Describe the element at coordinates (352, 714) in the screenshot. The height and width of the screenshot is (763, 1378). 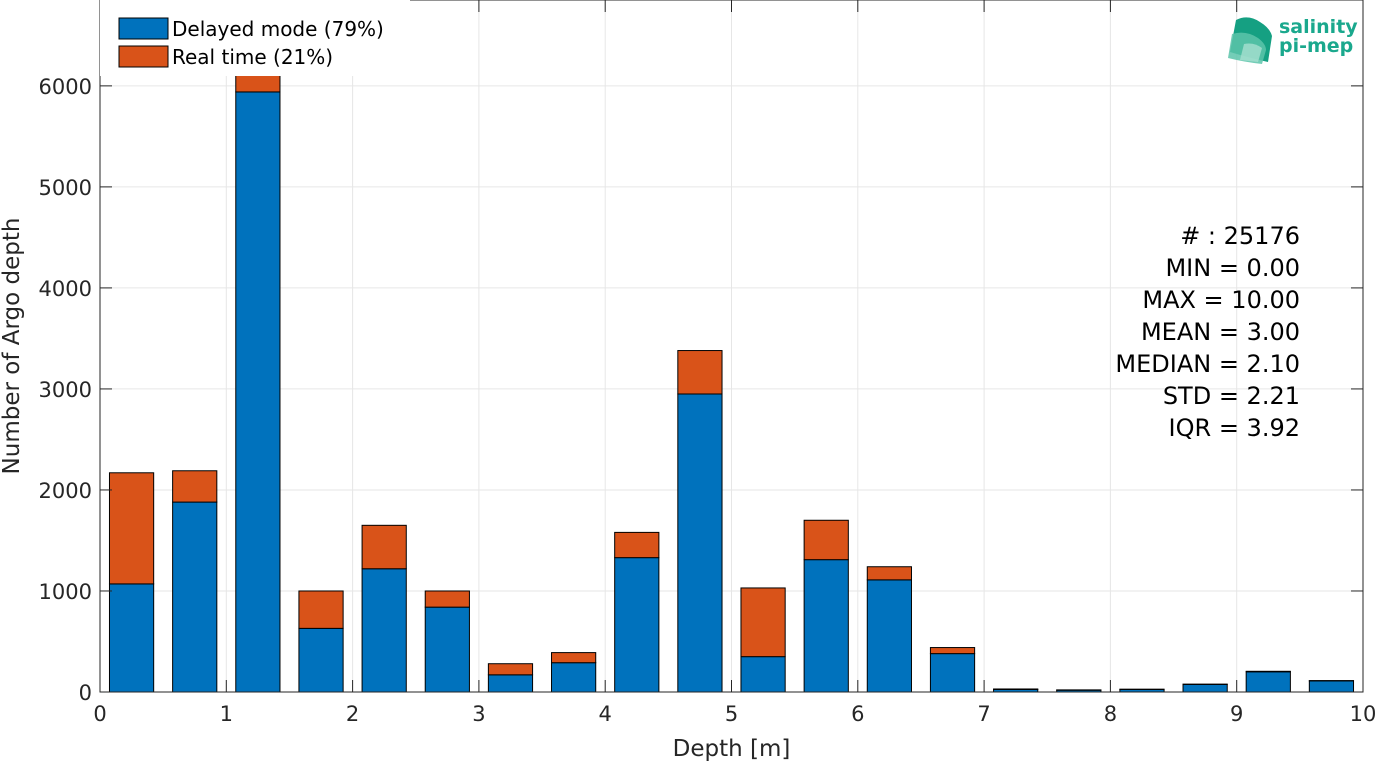
I see `x-tick-label: 2` at that location.